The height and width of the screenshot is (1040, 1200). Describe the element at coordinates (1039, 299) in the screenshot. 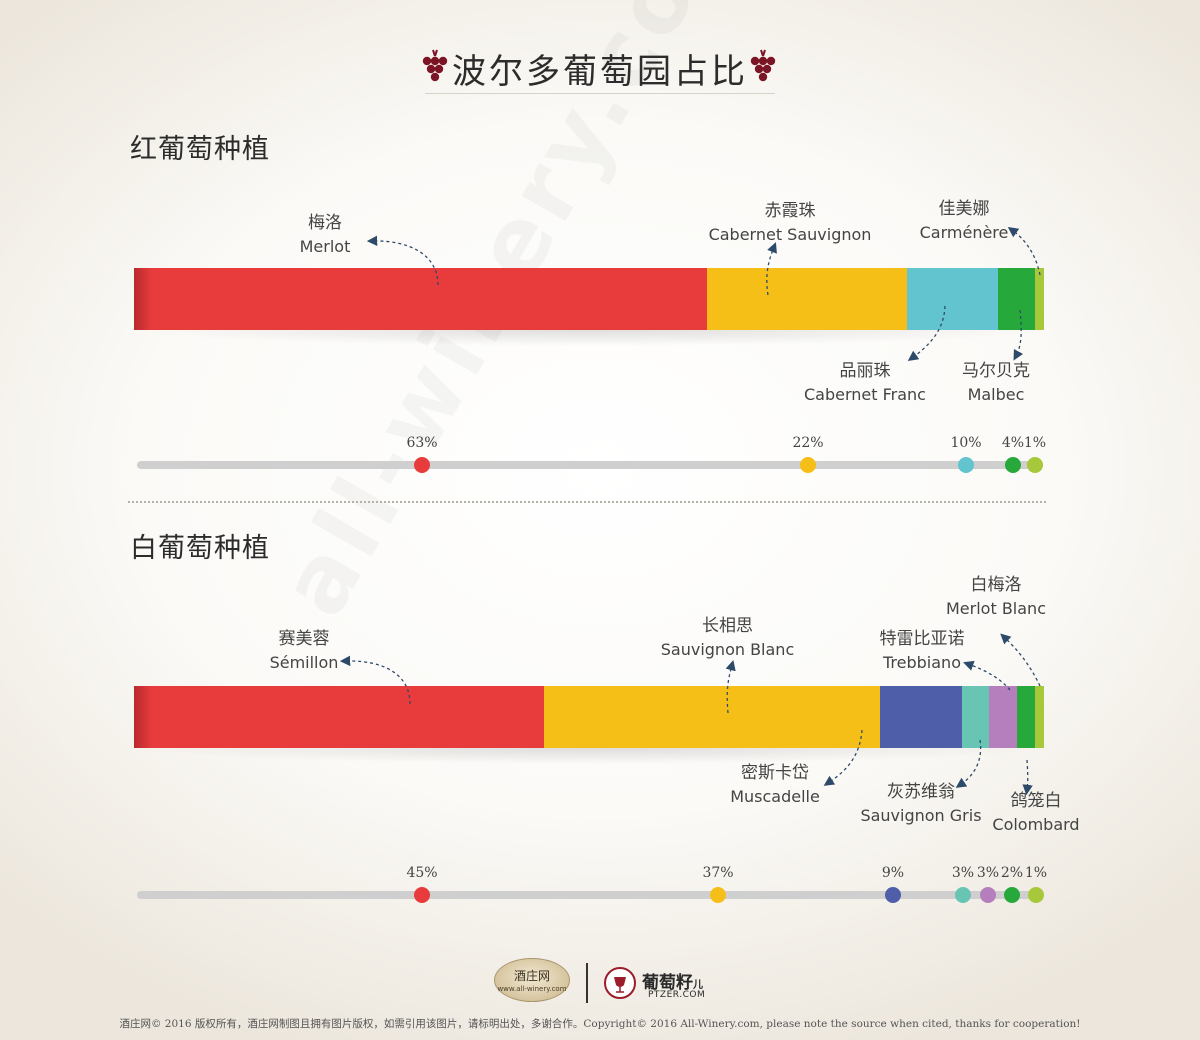

I see `bar-segment-carmenere` at that location.